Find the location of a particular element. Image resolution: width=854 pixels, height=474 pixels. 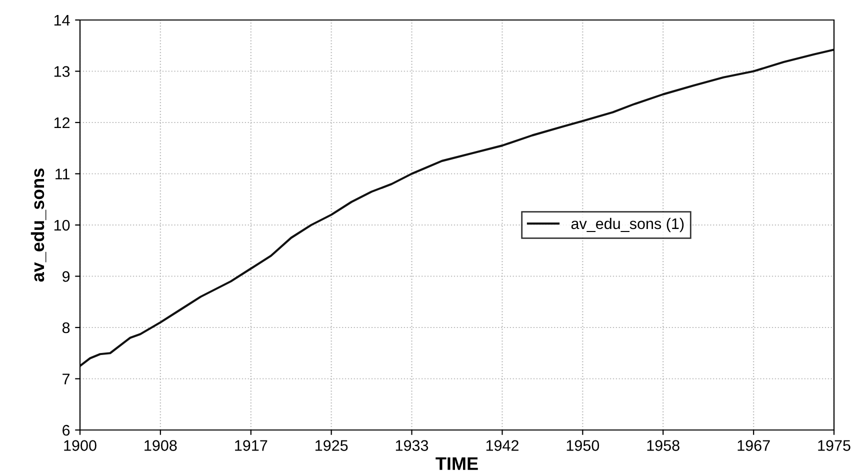

x-tick-label: 1908 is located at coordinates (160, 445).